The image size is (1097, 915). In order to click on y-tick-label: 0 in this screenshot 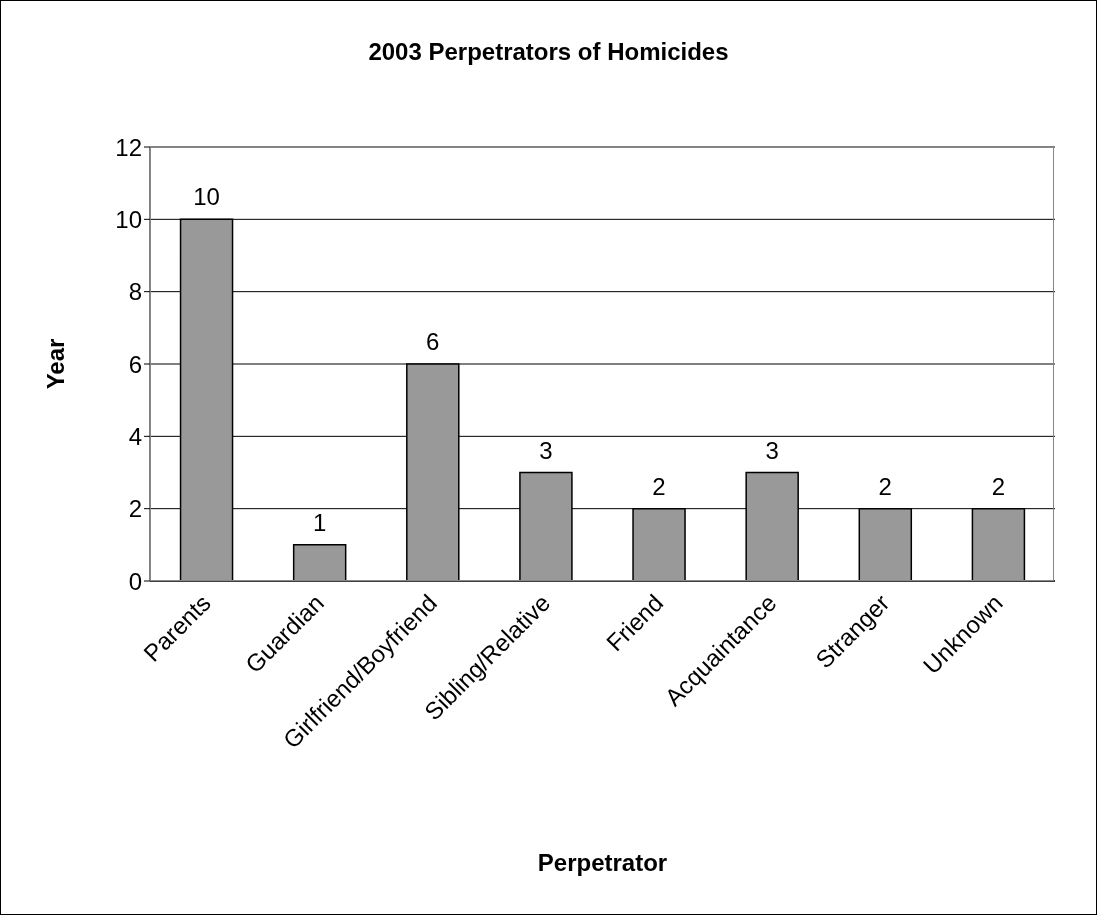, I will do `click(135, 581)`.